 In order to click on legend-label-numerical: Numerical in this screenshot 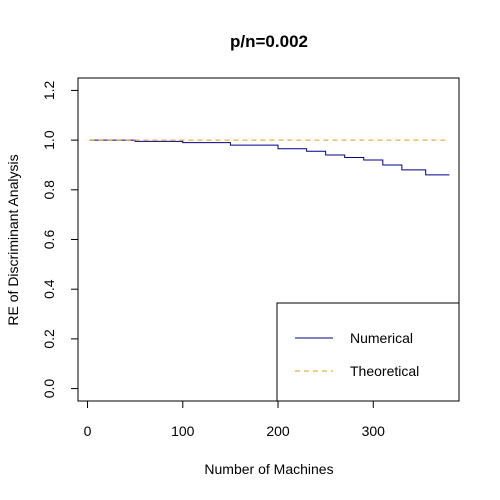, I will do `click(381, 338)`.